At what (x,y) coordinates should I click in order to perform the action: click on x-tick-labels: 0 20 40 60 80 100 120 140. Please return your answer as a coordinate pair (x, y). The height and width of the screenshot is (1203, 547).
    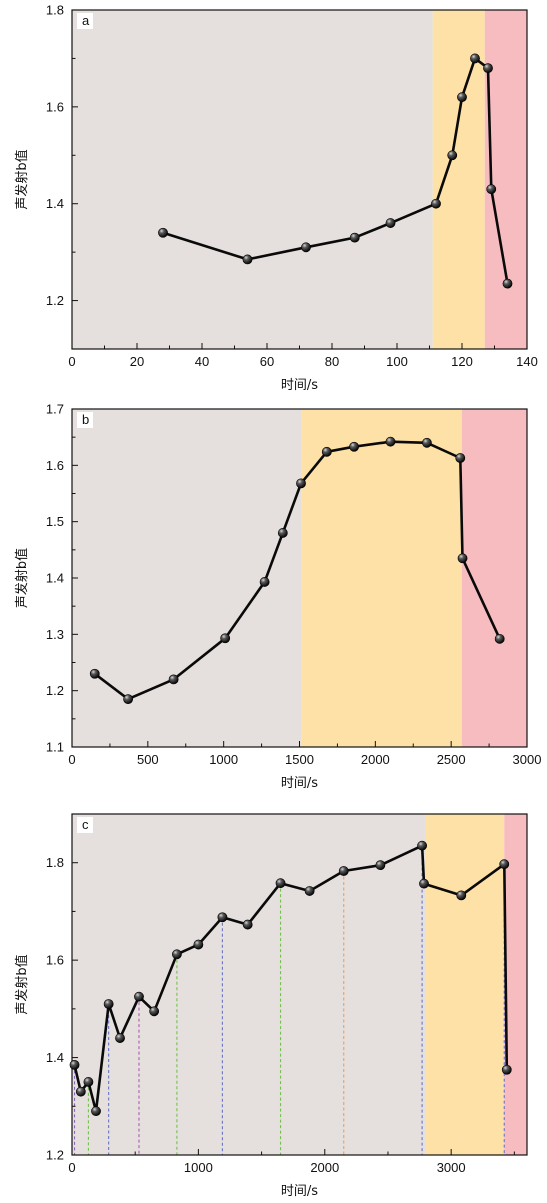
    Looking at the image, I should click on (302, 361).